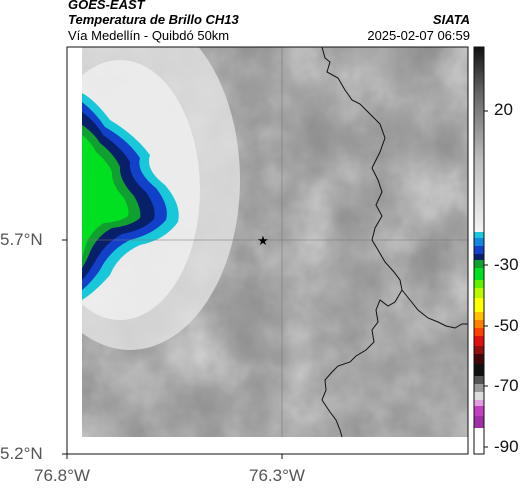 This screenshot has width=526, height=491. Describe the element at coordinates (106, 6) in the screenshot. I see `satellite-name: GOES-EAST` at that location.